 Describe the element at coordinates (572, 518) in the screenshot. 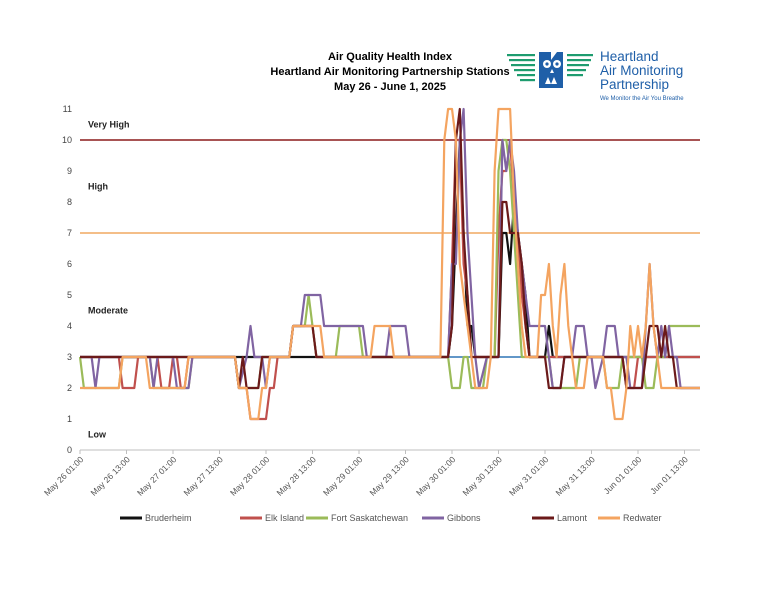

I see `legend-label: Lamont` at that location.